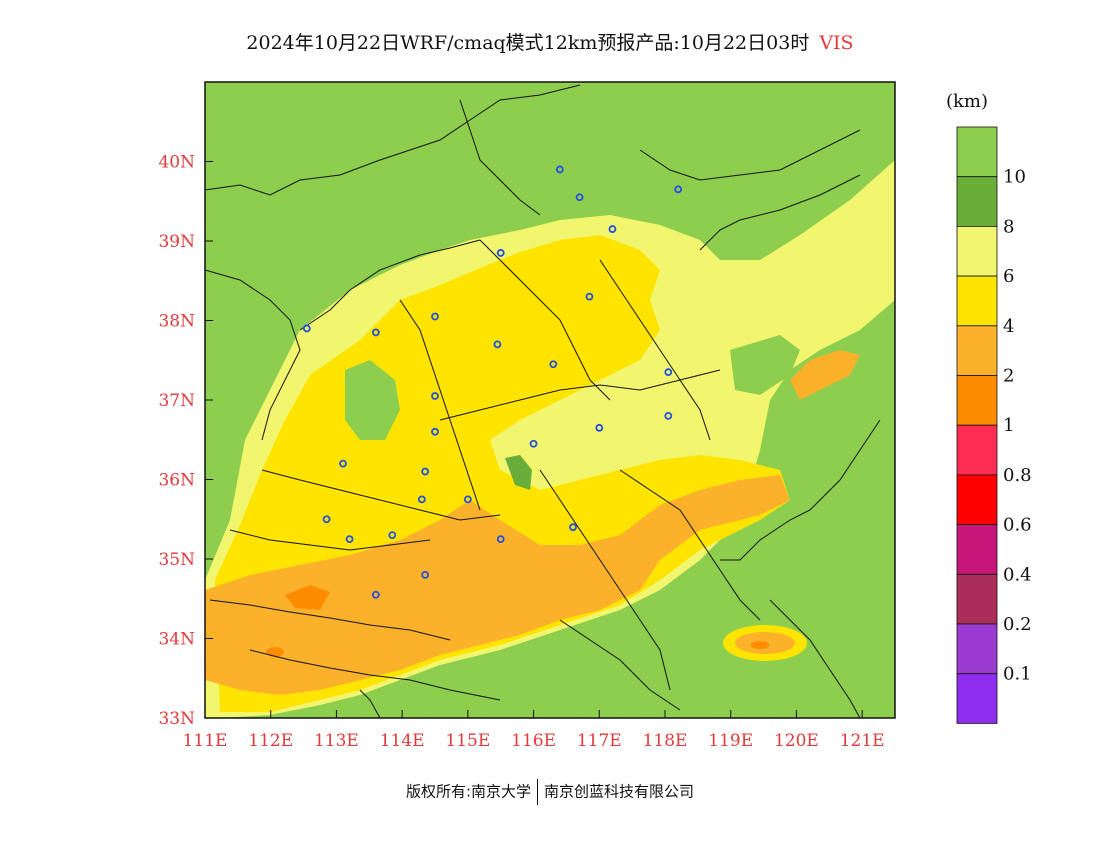  Describe the element at coordinates (176, 242) in the screenshot. I see `y-tick-label: 39N` at that location.